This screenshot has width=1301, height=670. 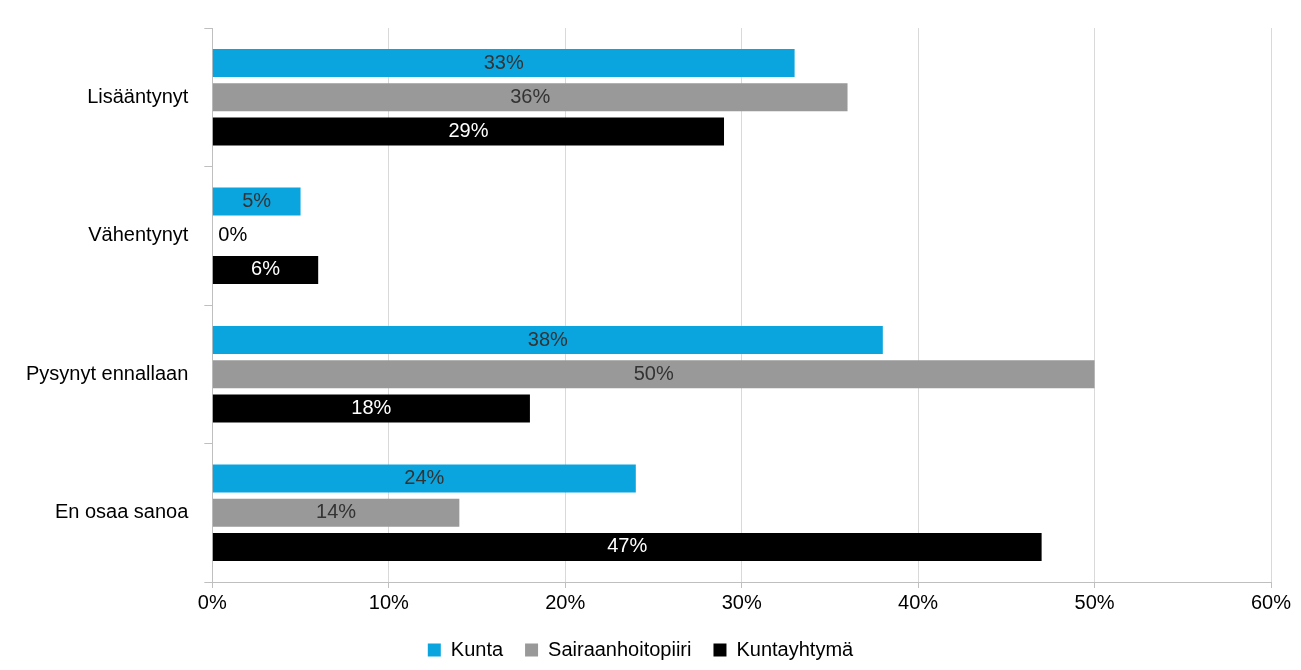 I want to click on data-label: 33%, so click(x=503, y=61).